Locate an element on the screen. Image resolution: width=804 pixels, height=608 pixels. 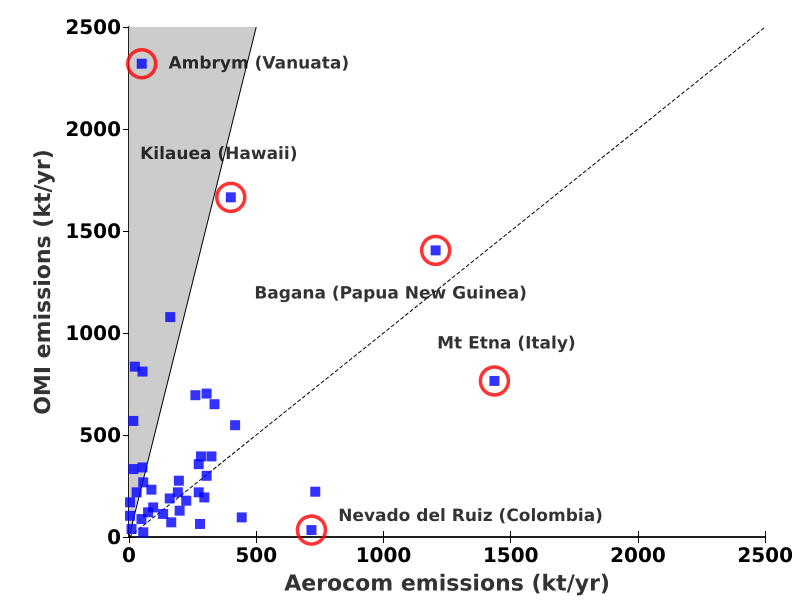
x-tick-label: 0 is located at coordinates (129, 555).